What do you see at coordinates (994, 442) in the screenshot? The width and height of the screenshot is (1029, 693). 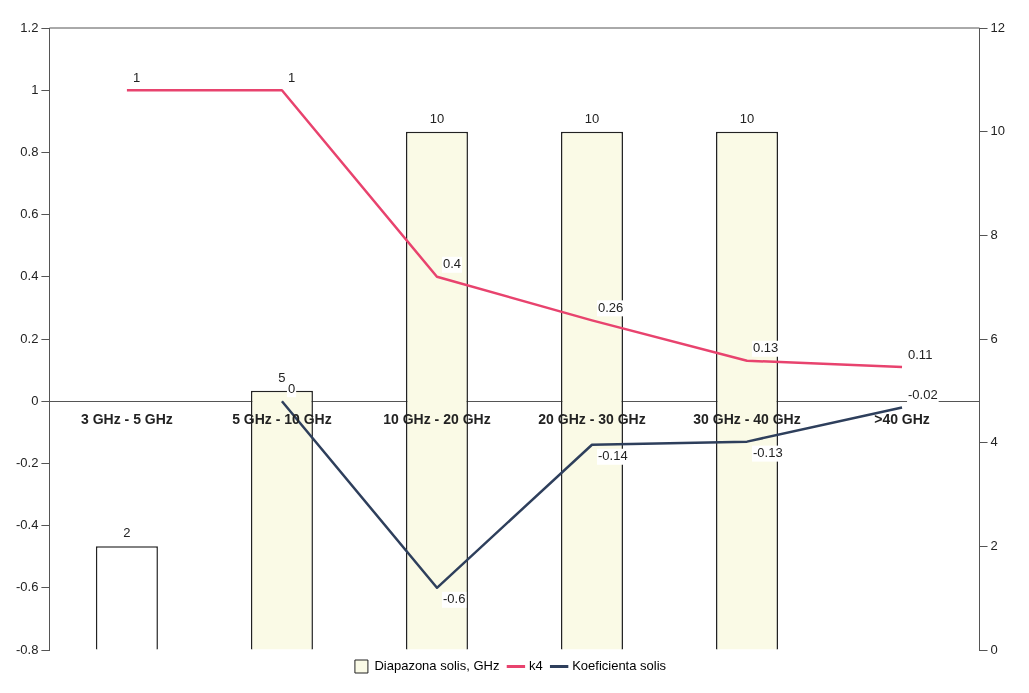 I see `y2-tick-label: 4` at bounding box center [994, 442].